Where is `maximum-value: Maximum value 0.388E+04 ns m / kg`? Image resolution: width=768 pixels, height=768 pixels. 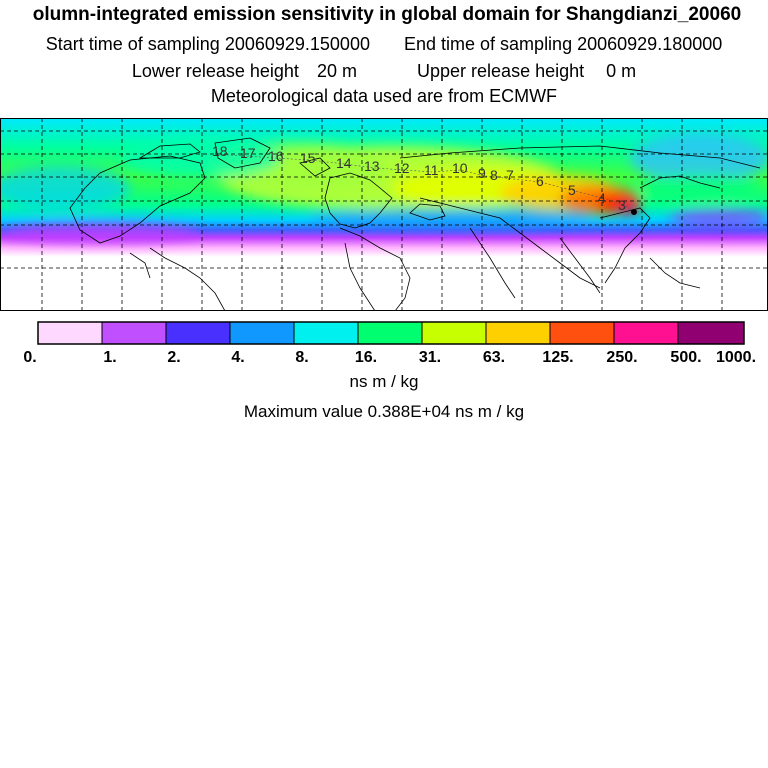
maximum-value: Maximum value 0.388E+04 ns m / kg is located at coordinates (384, 412).